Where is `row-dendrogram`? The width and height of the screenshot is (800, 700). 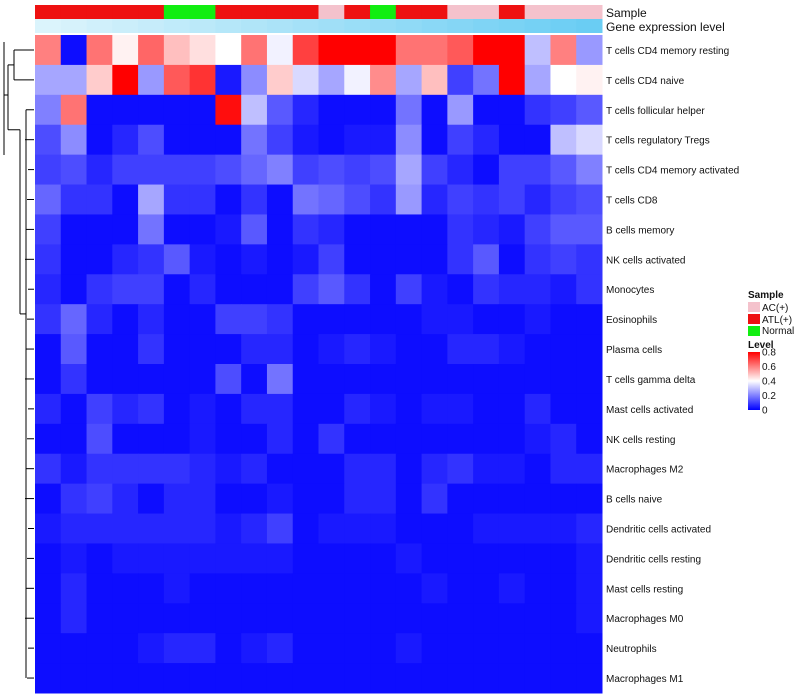 row-dendrogram is located at coordinates (18, 360).